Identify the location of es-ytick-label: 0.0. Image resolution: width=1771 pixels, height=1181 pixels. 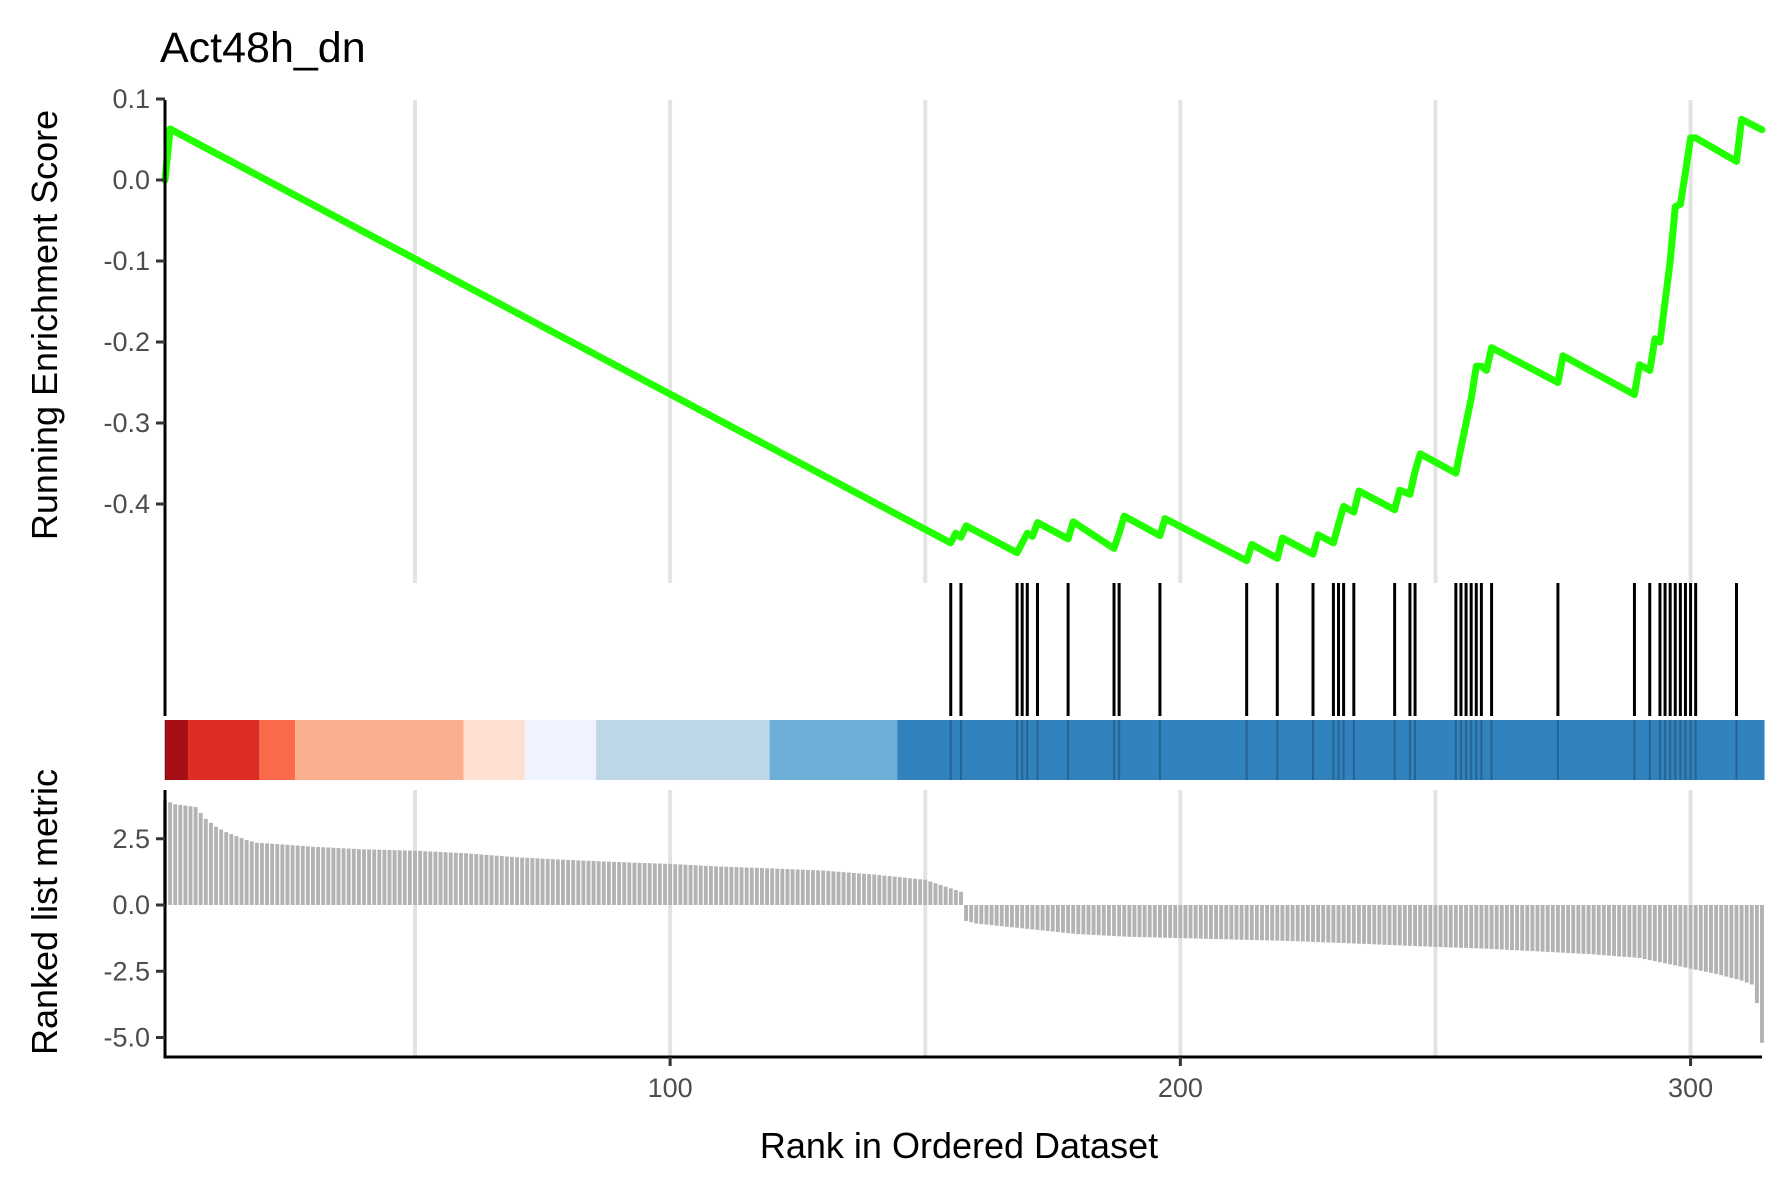
(131, 180).